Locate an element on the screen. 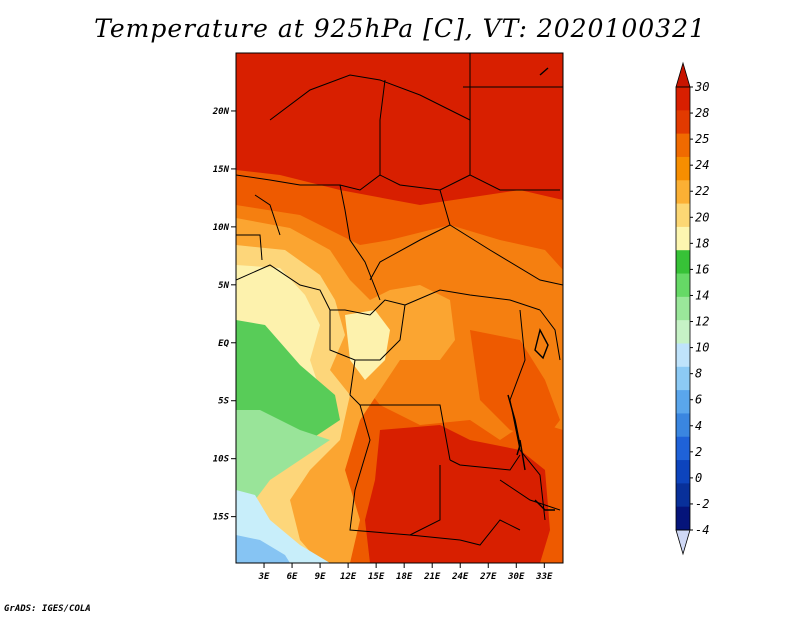 The width and height of the screenshot is (800, 618). colorbar-label: -4 is located at coordinates (702, 530).